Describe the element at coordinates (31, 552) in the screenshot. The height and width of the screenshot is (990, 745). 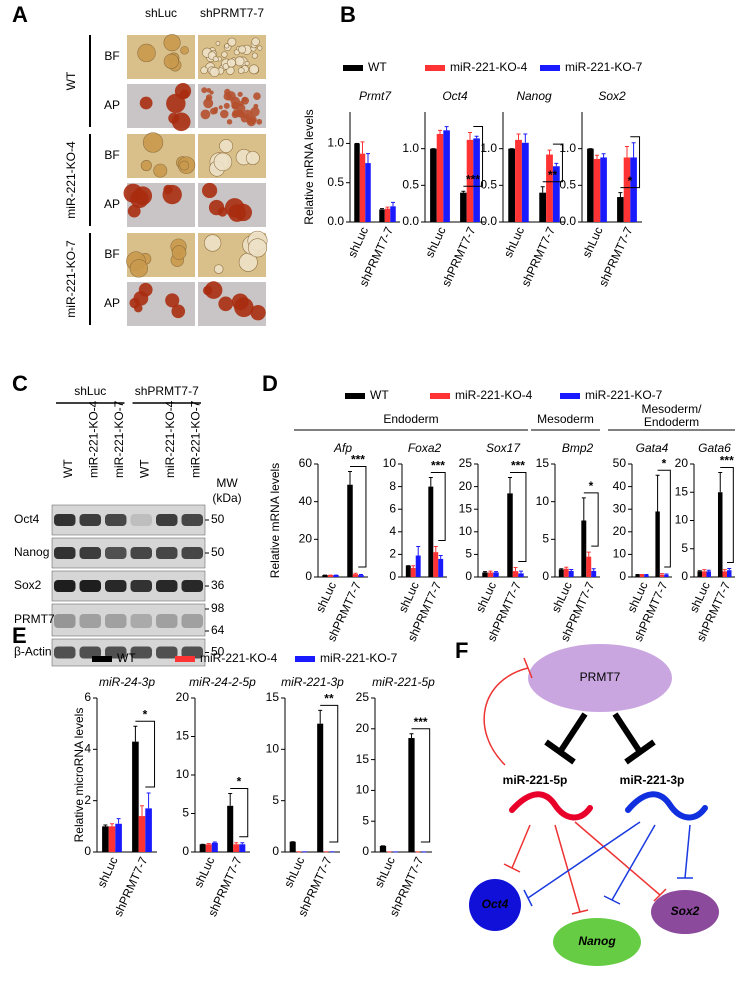
I see `blot-label: Nanog` at that location.